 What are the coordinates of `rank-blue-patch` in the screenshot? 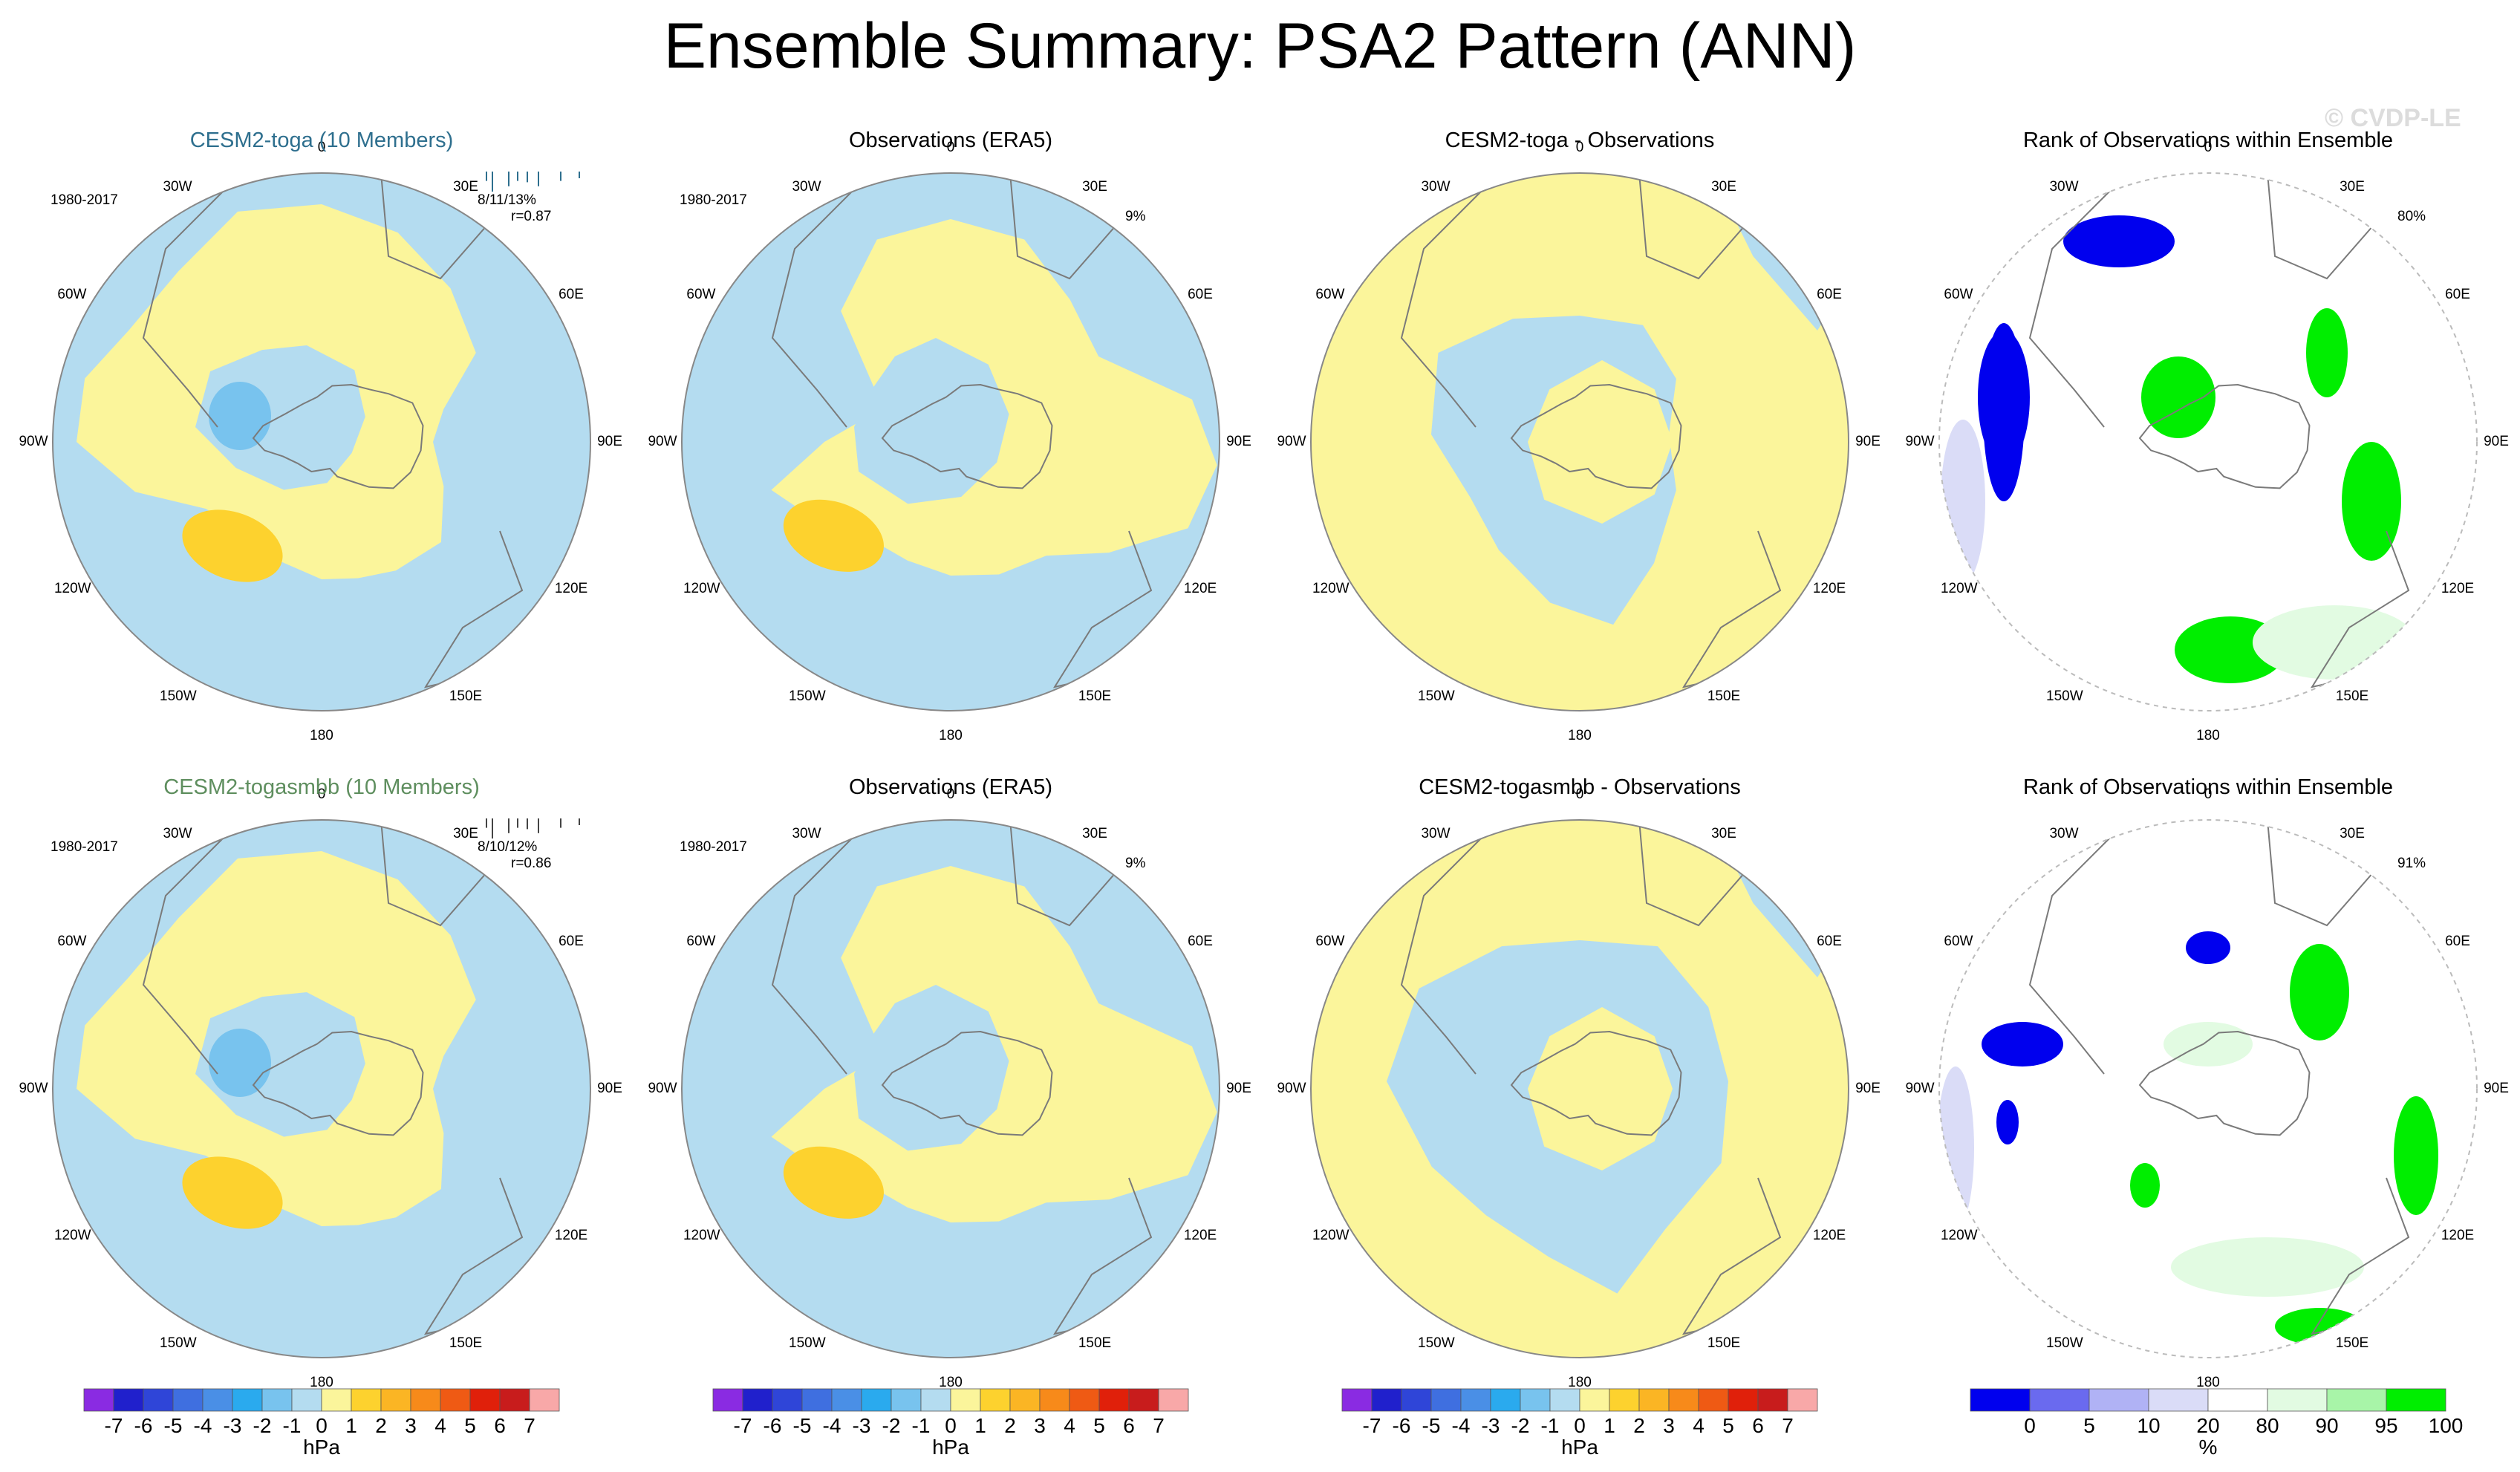 It's located at (2119, 241).